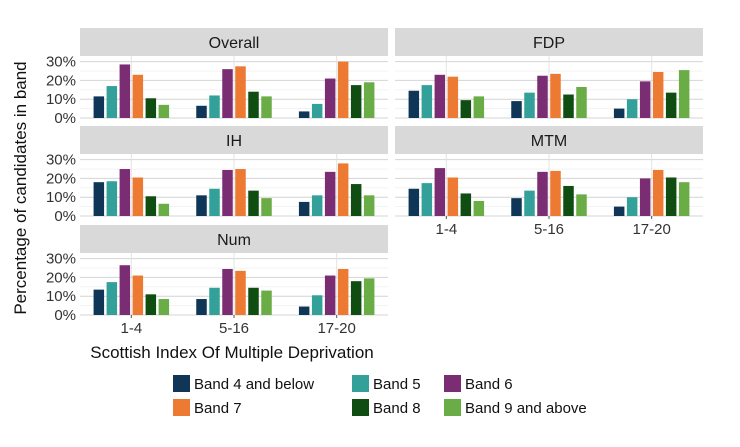 This screenshot has width=740, height=447. Describe the element at coordinates (20, 187) in the screenshot. I see `y-axis-label: Percentage of candidates in band` at that location.